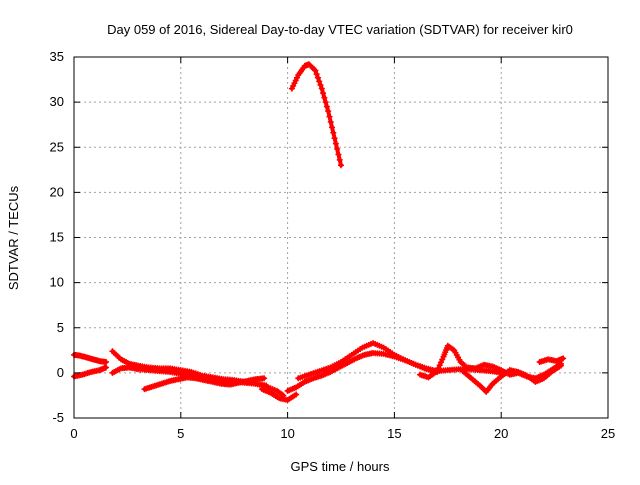 The width and height of the screenshot is (640, 485). Describe the element at coordinates (57, 101) in the screenshot. I see `y-tick-label: 30` at that location.